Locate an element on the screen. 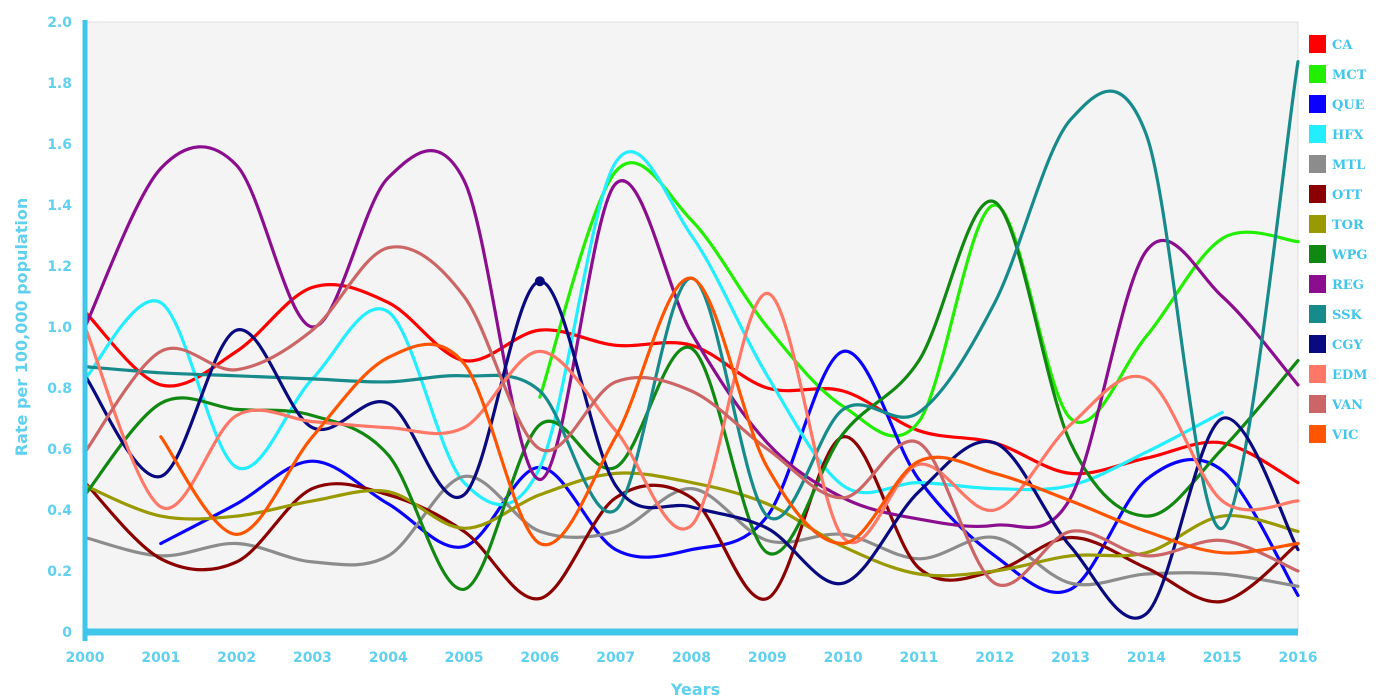  legend-item-edm: EDM is located at coordinates (1338, 374).